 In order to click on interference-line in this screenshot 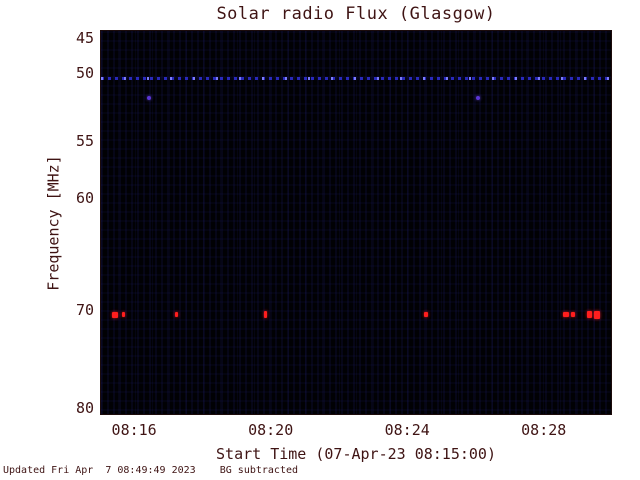, I will do `click(356, 79)`.